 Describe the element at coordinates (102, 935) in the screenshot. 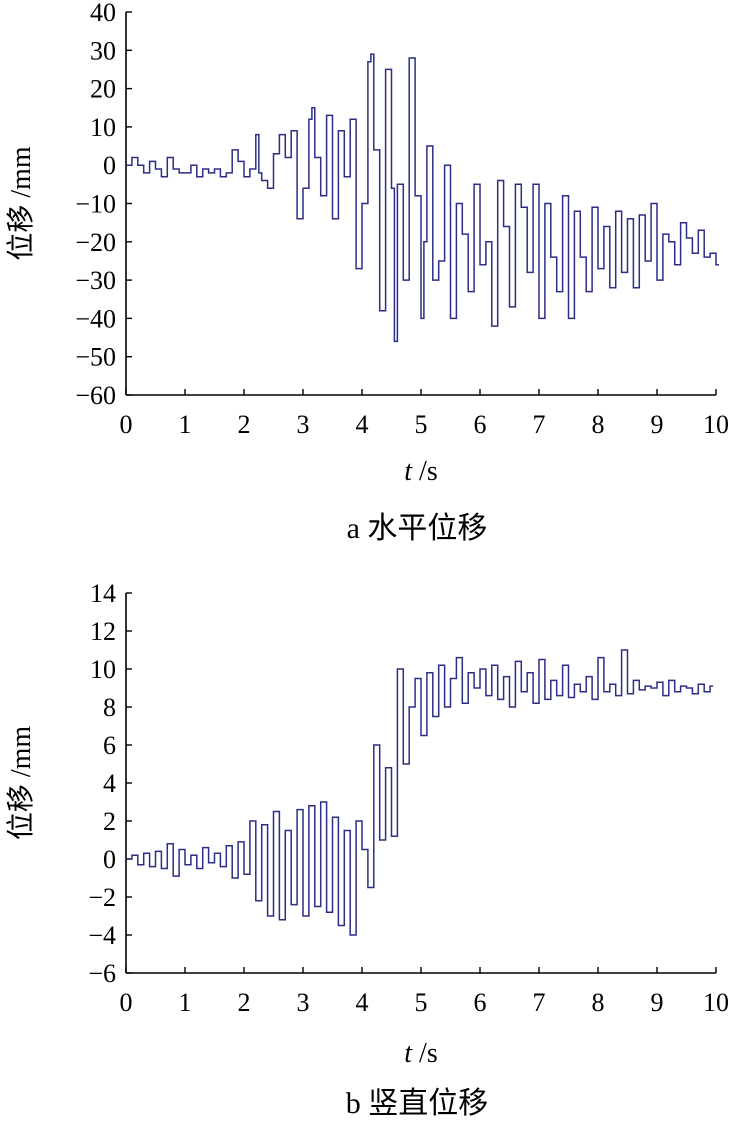

I see `y-tick-label: −4` at that location.